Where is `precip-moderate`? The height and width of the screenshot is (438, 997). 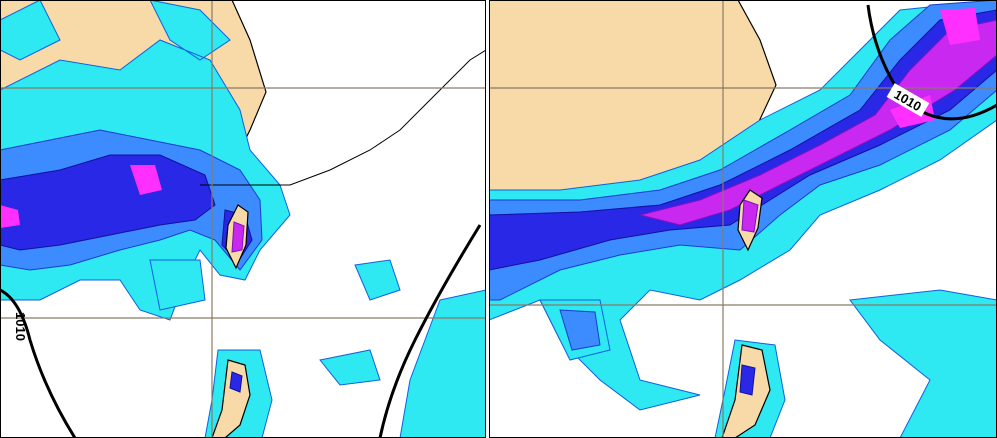
precip-moderate is located at coordinates (580, 330).